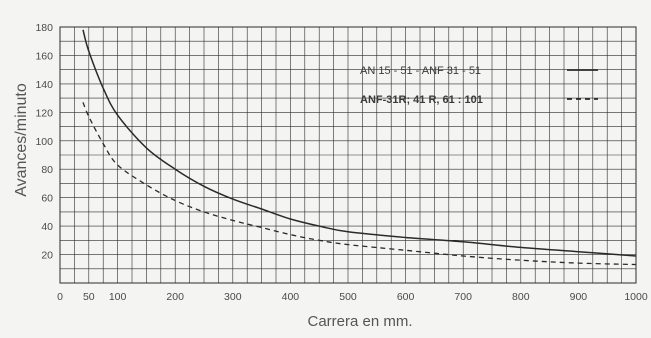 This screenshot has height=338, width=651. What do you see at coordinates (44, 113) in the screenshot?
I see `y-tick-label: 120` at bounding box center [44, 113].